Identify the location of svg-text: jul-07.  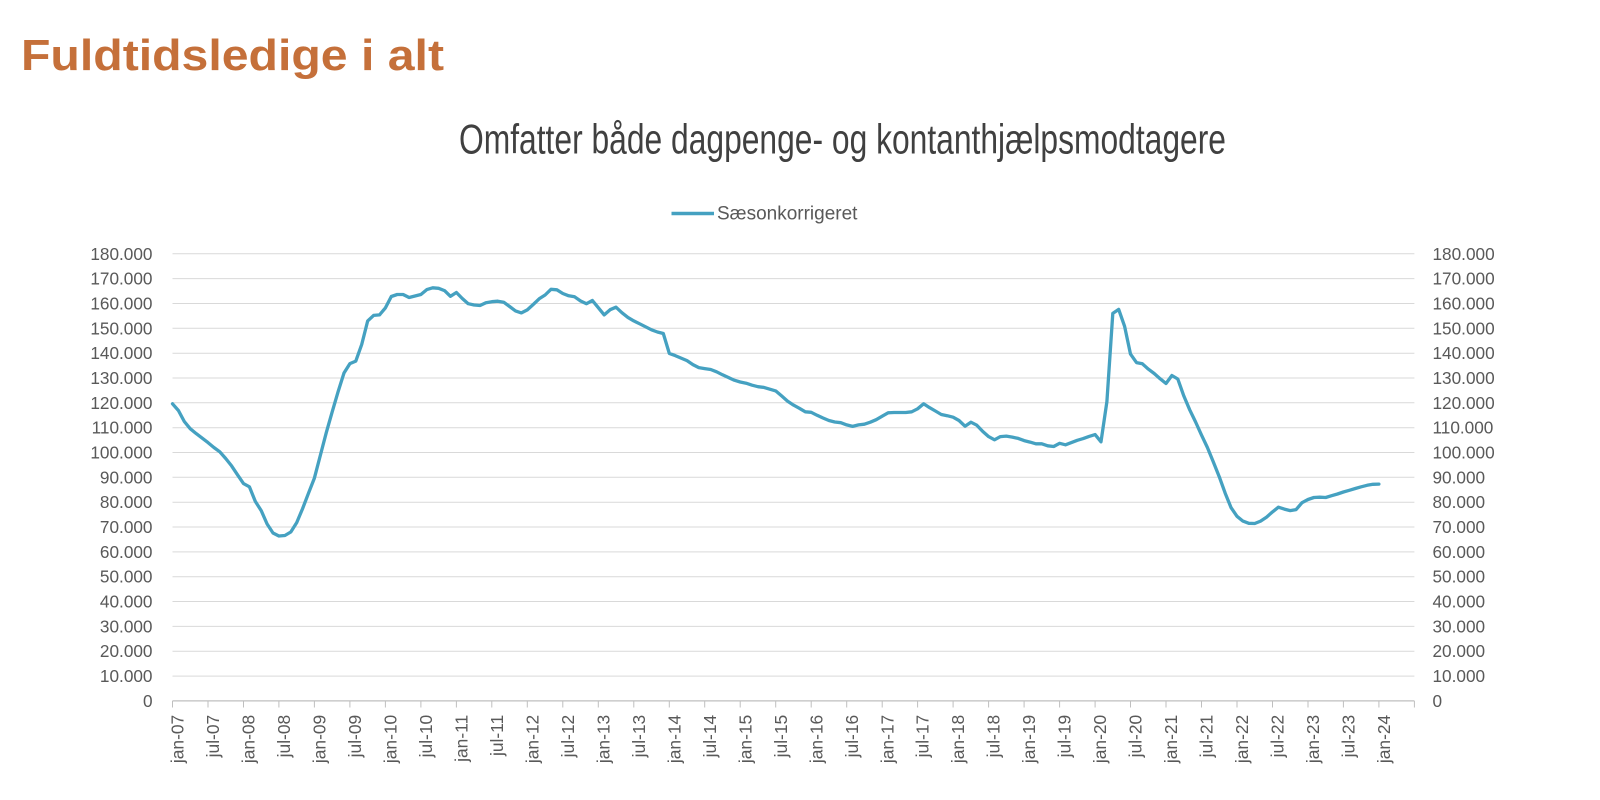
(213, 737).